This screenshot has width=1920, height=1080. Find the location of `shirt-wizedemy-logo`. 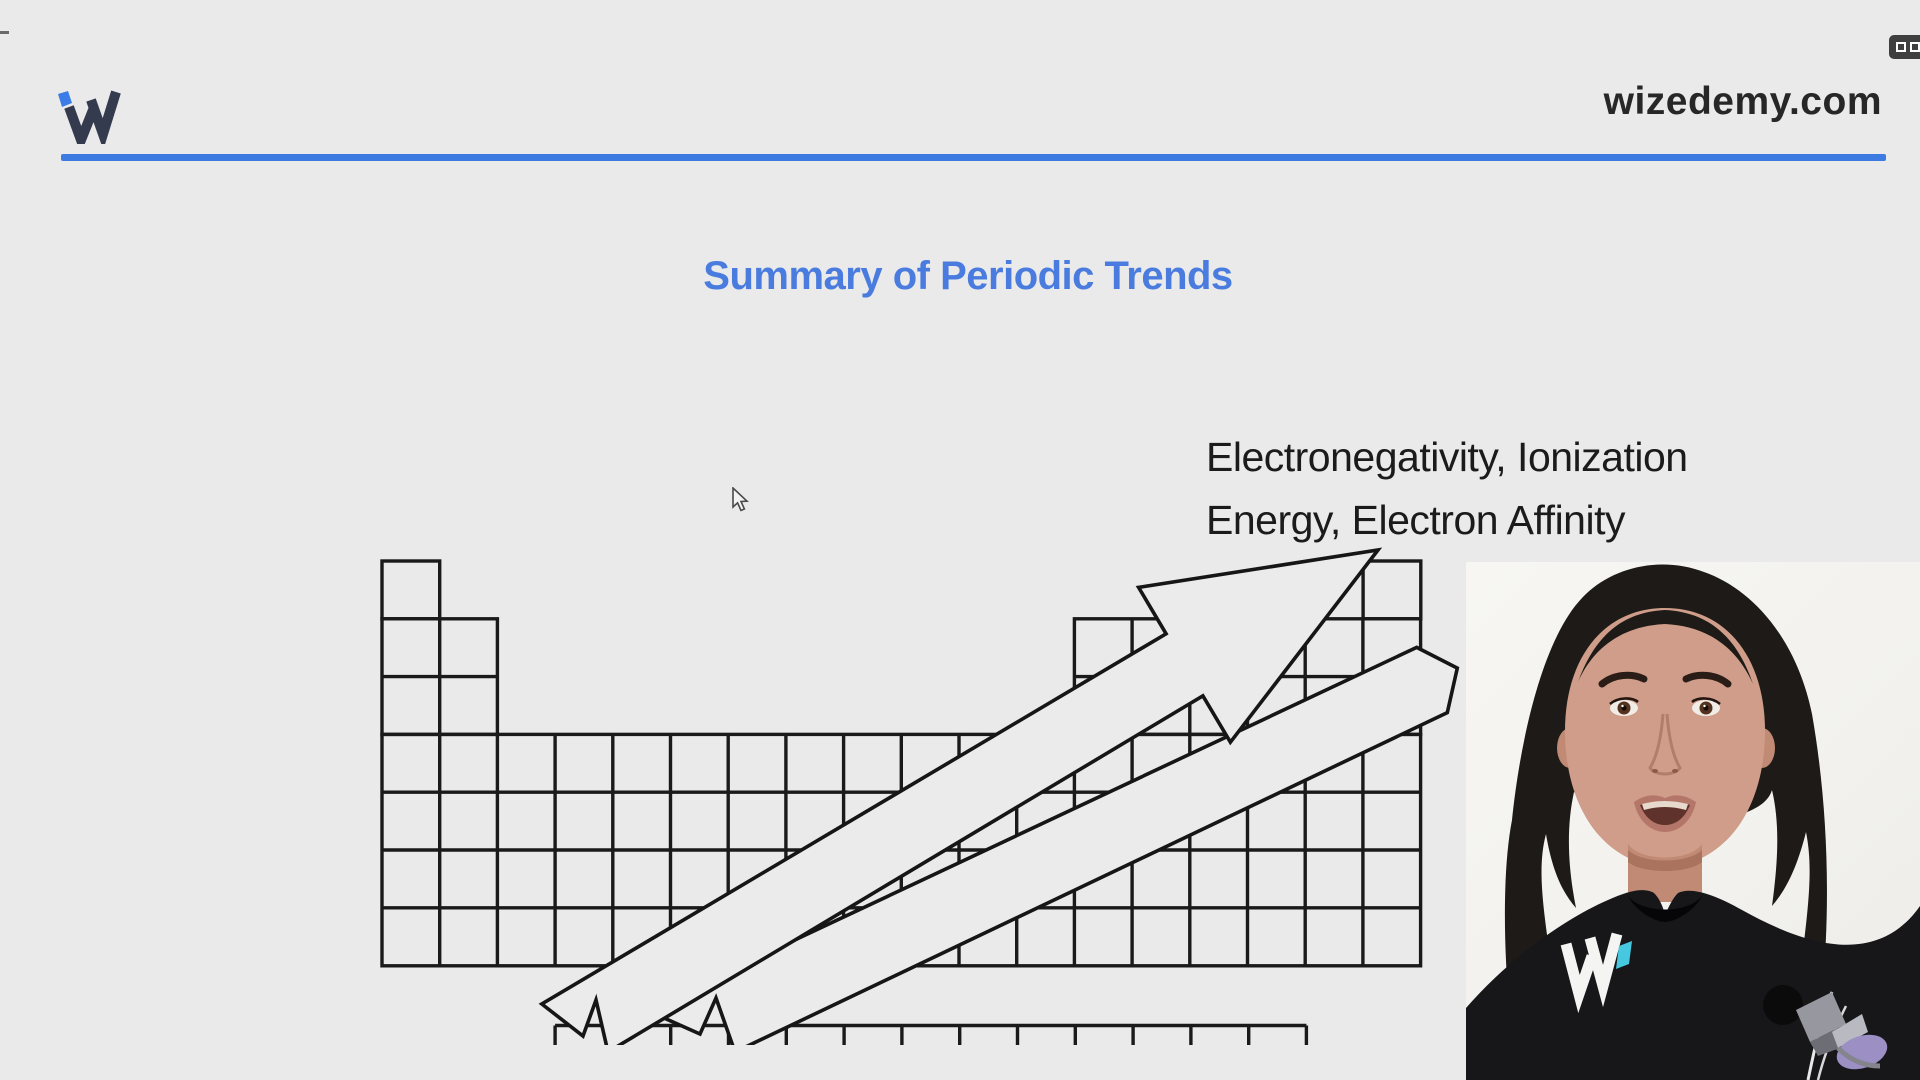

shirt-wizedemy-logo is located at coordinates (1596, 973).